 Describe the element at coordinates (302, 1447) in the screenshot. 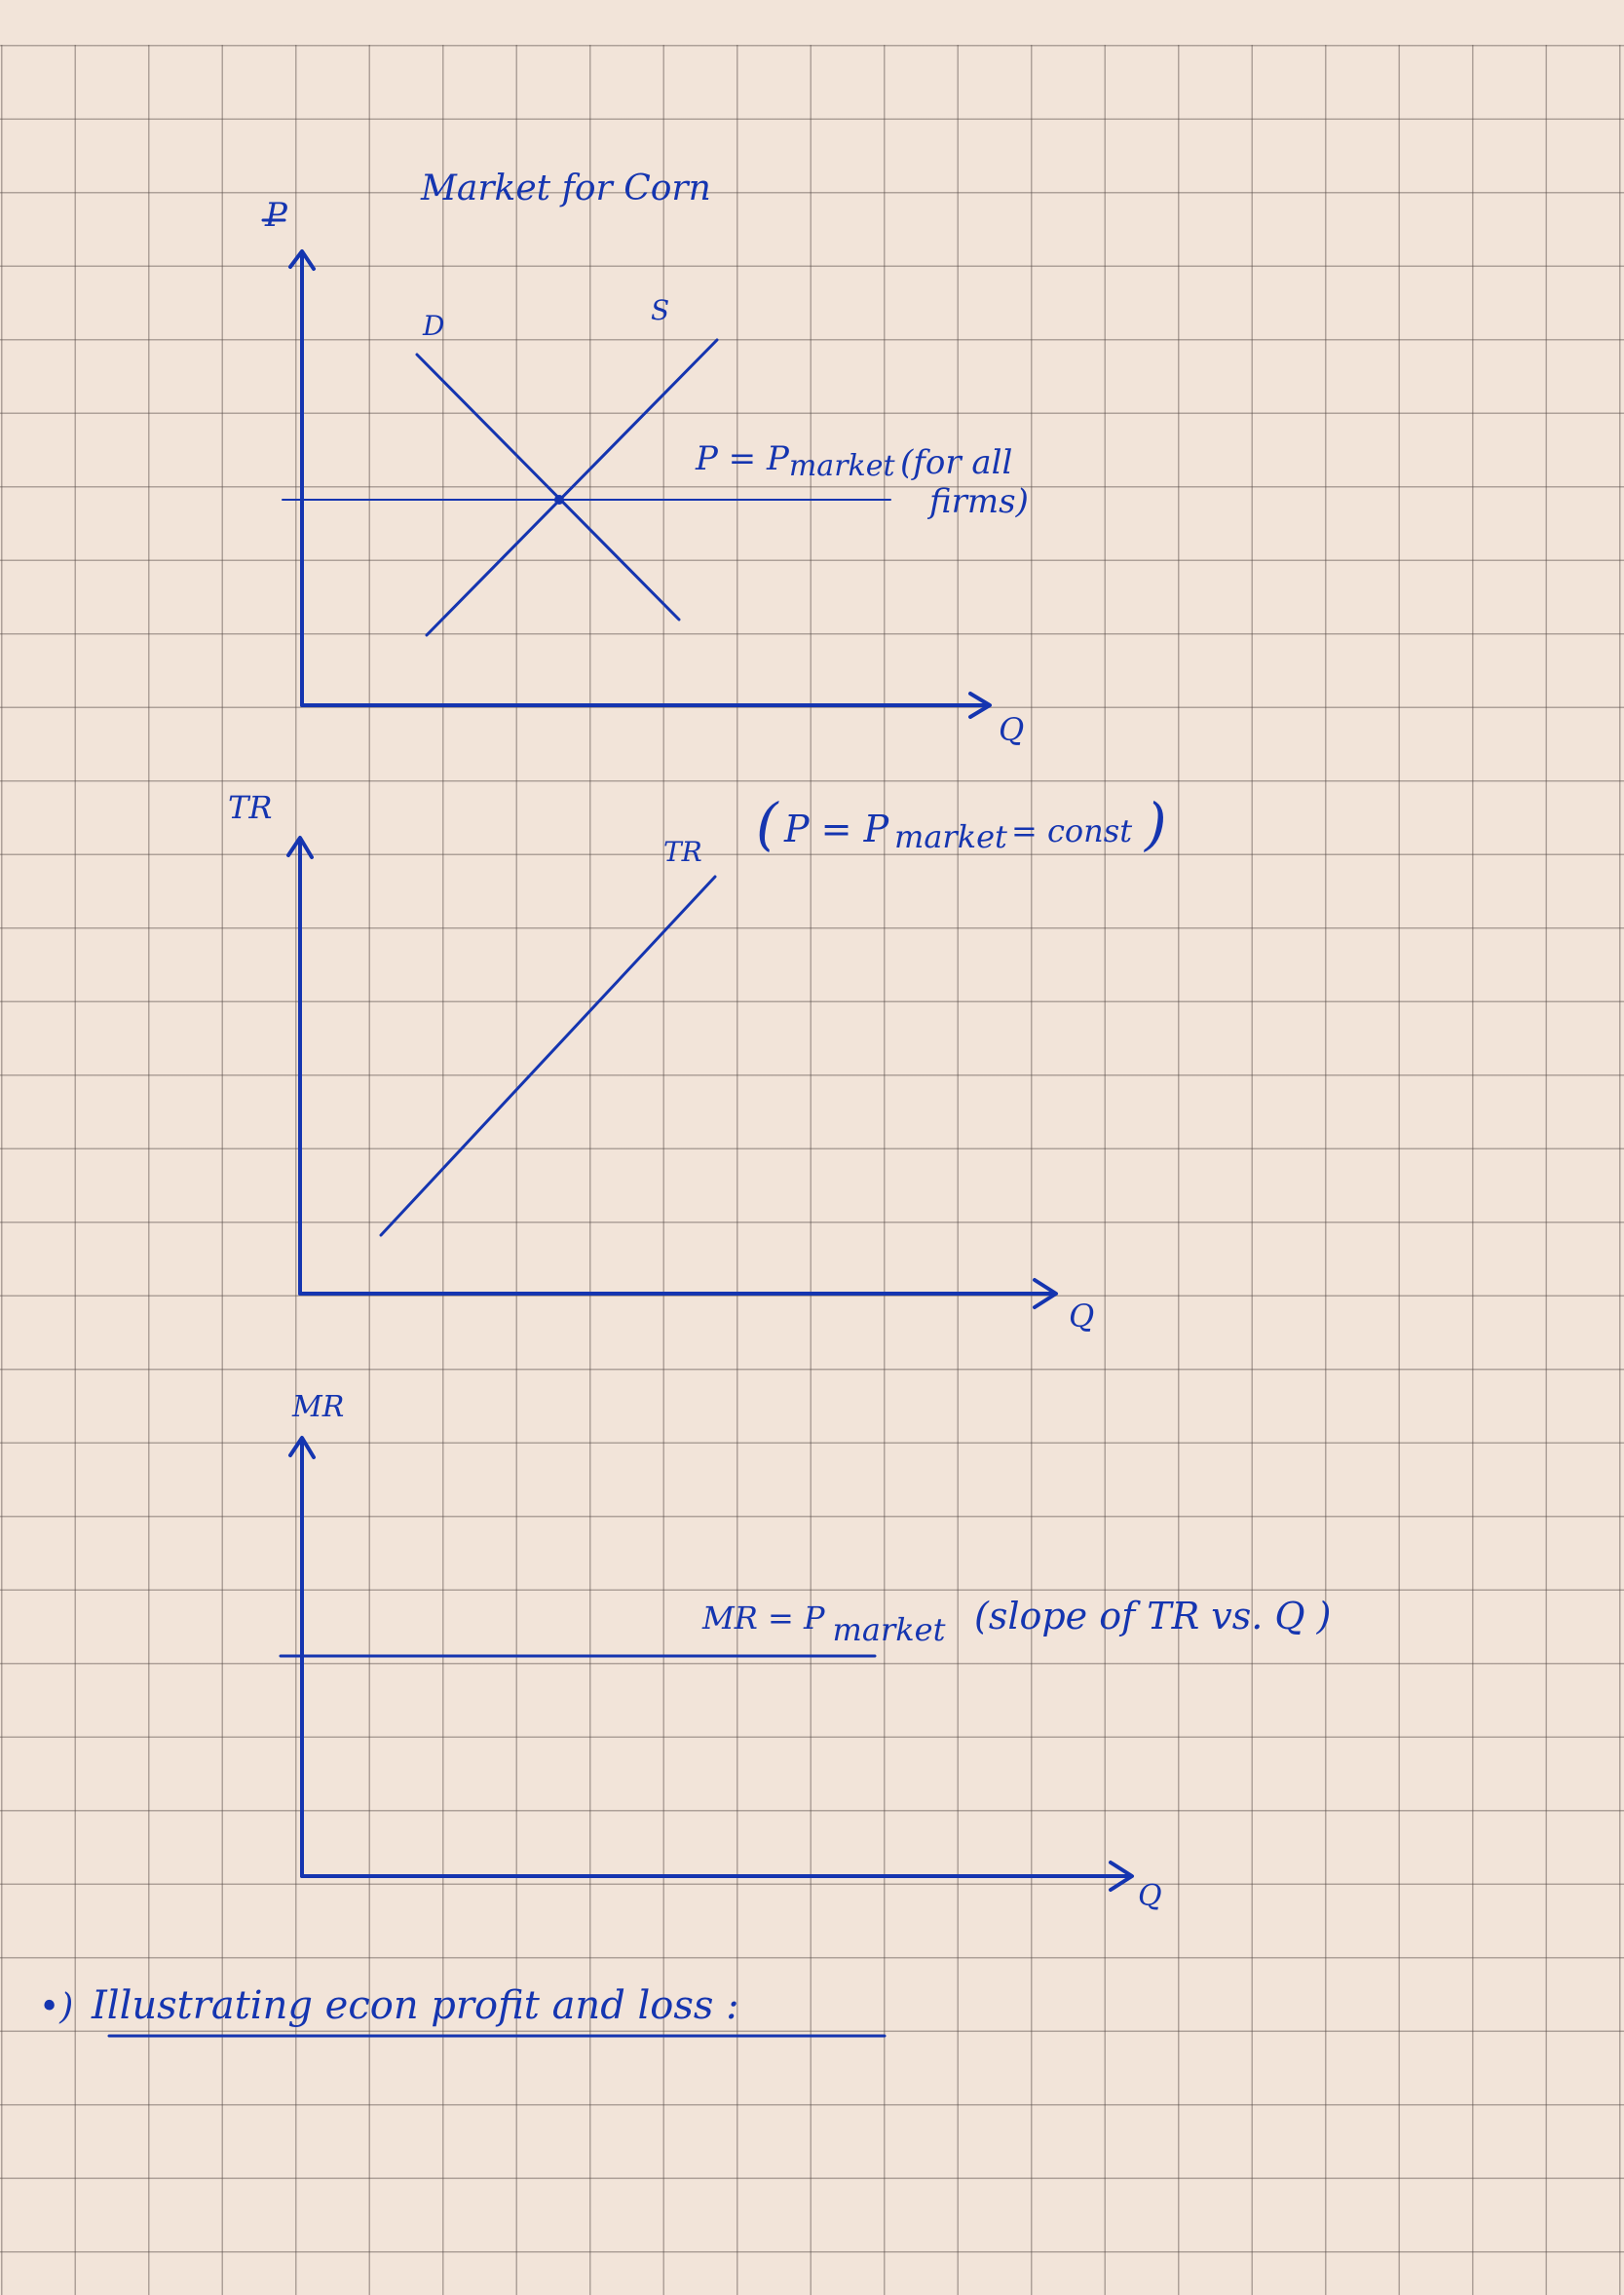

I see `mr-y-axis-arrow` at that location.